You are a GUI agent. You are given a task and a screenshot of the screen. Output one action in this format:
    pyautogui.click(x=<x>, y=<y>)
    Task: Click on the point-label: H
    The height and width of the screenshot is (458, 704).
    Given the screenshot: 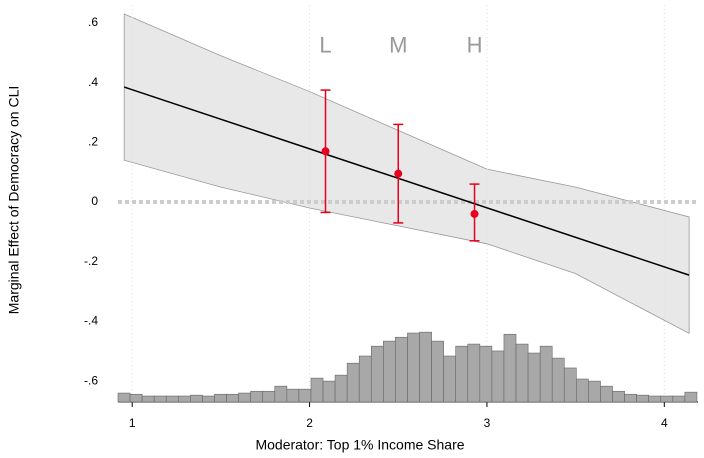 What is the action you would take?
    pyautogui.click(x=475, y=45)
    